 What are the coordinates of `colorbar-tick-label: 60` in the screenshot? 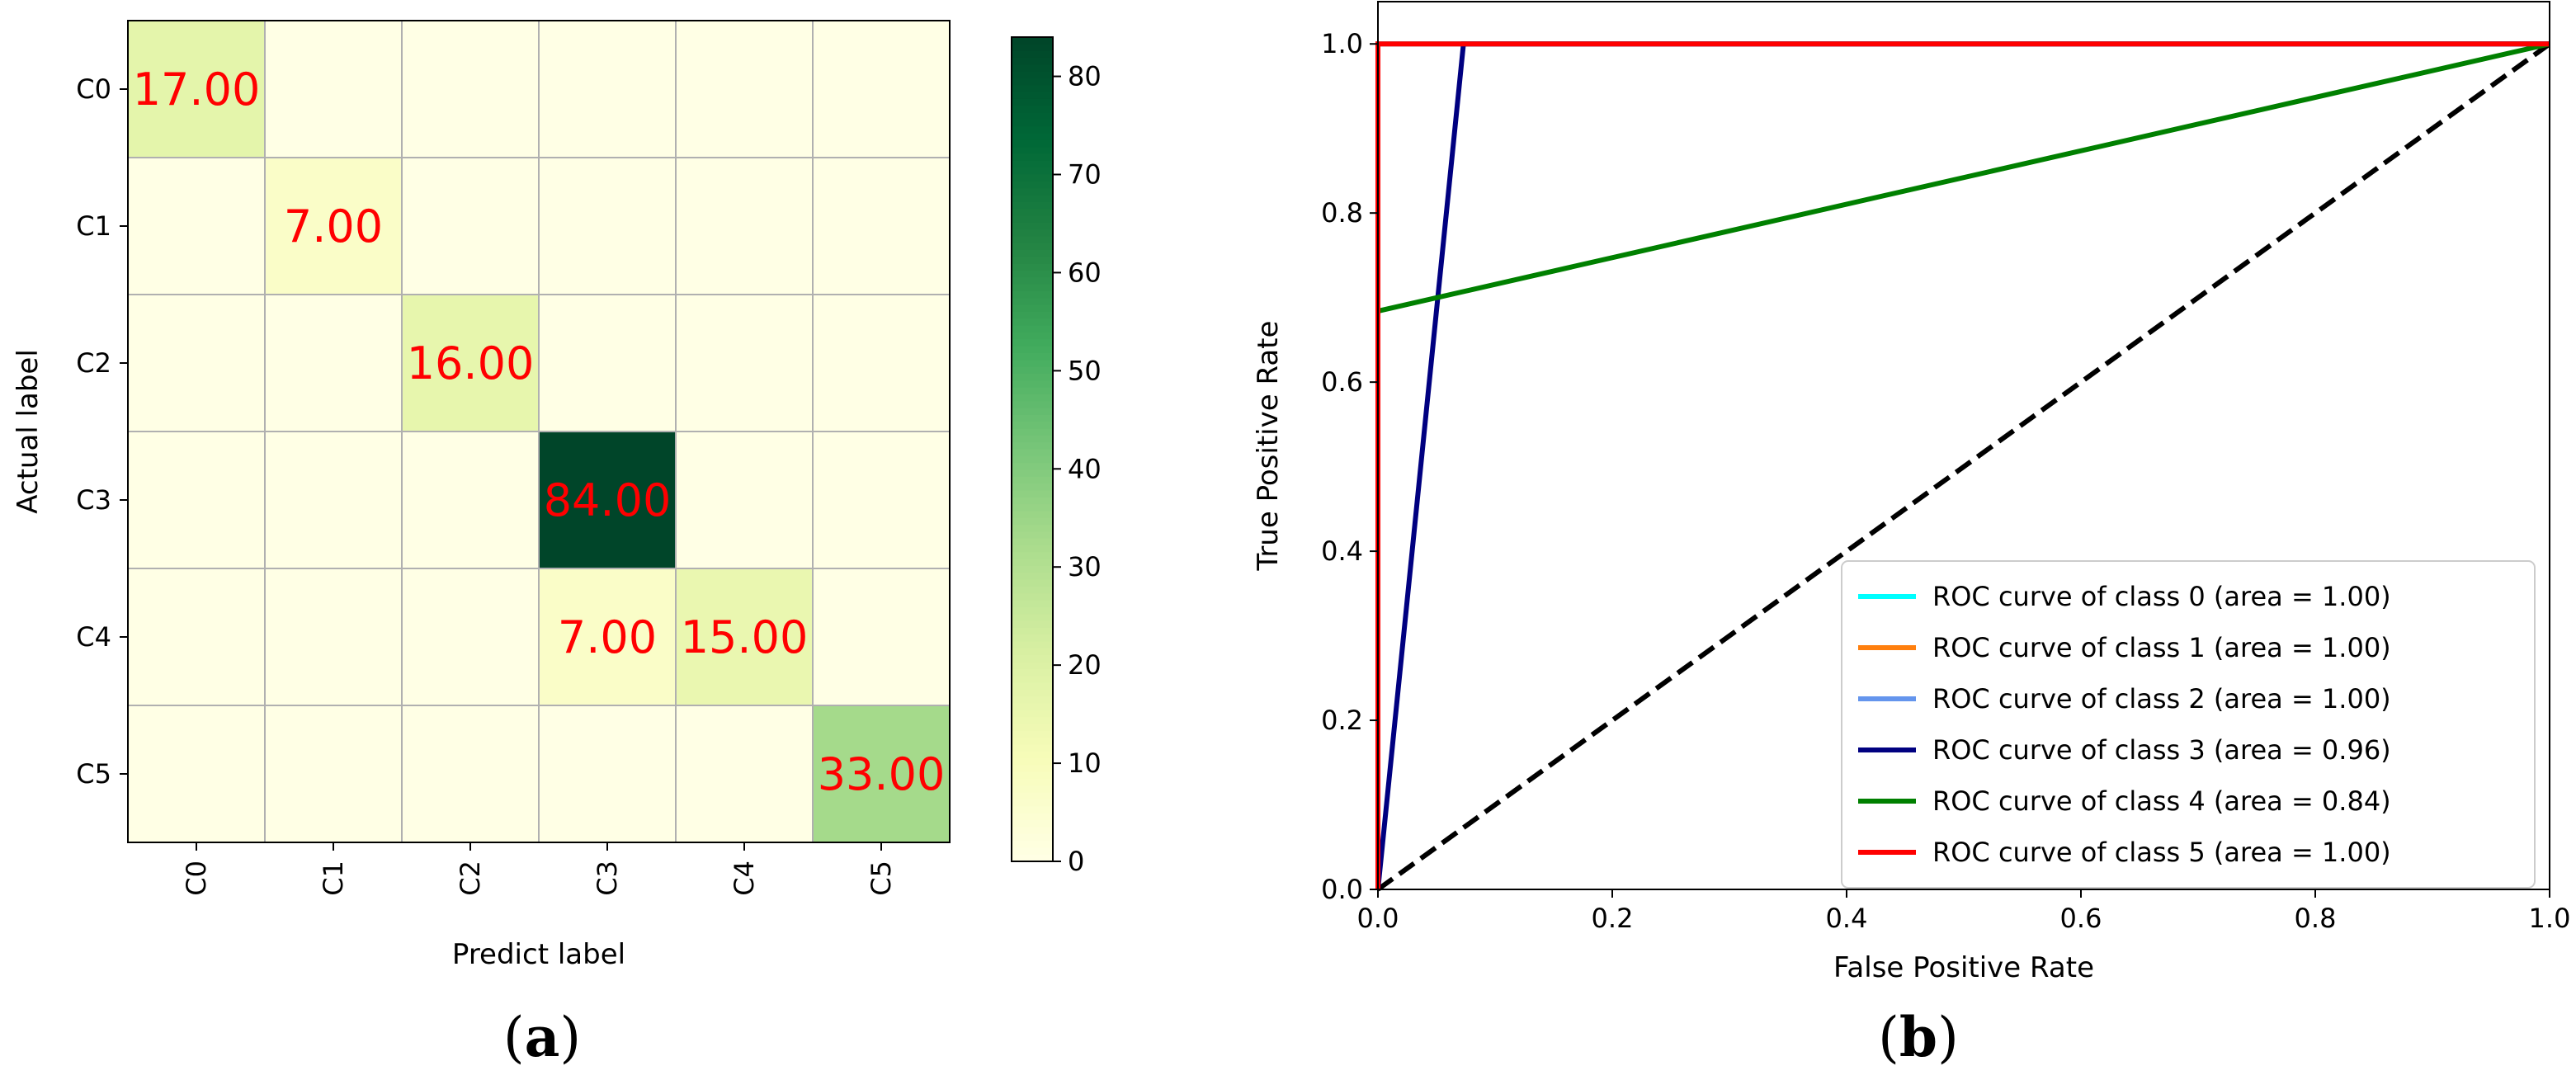 It's located at (1085, 273).